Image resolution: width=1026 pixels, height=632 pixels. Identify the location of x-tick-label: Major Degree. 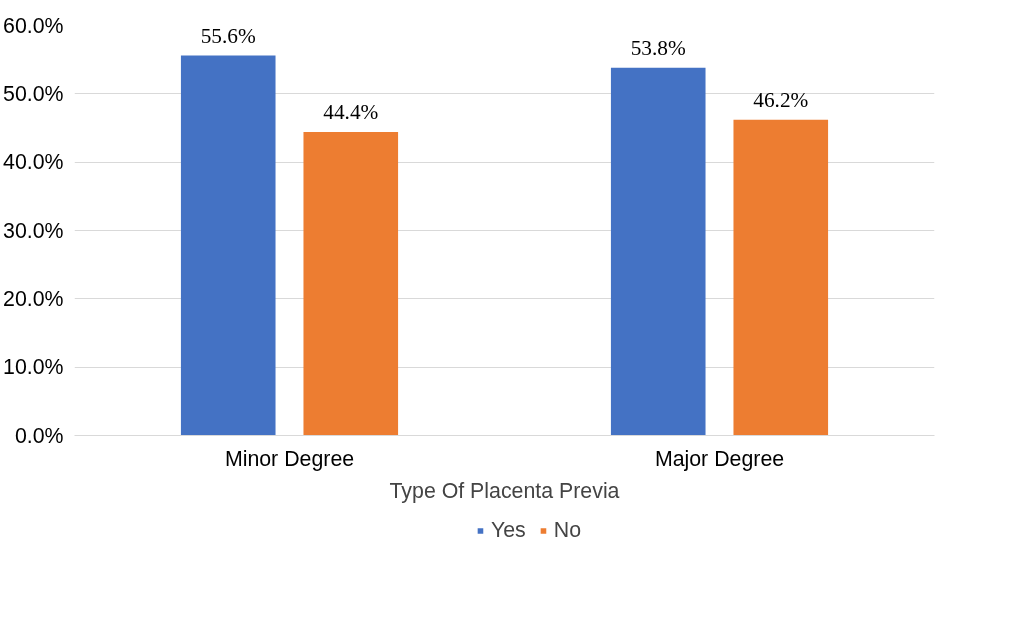
(719, 458).